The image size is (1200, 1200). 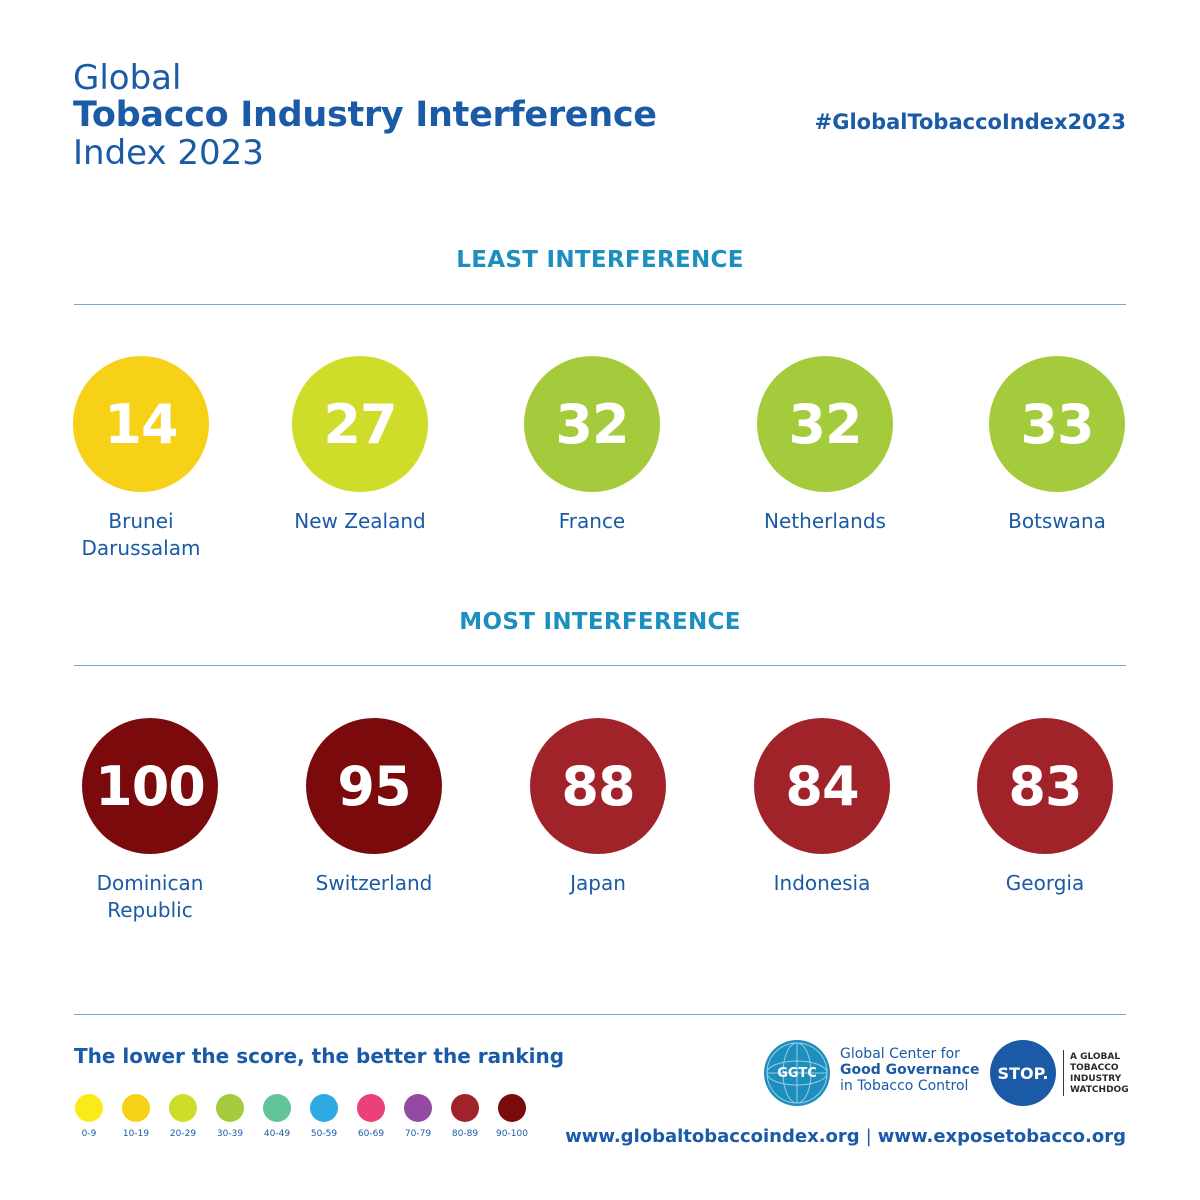 I want to click on least-item-5: 33 Botswana, so click(x=1057, y=445).